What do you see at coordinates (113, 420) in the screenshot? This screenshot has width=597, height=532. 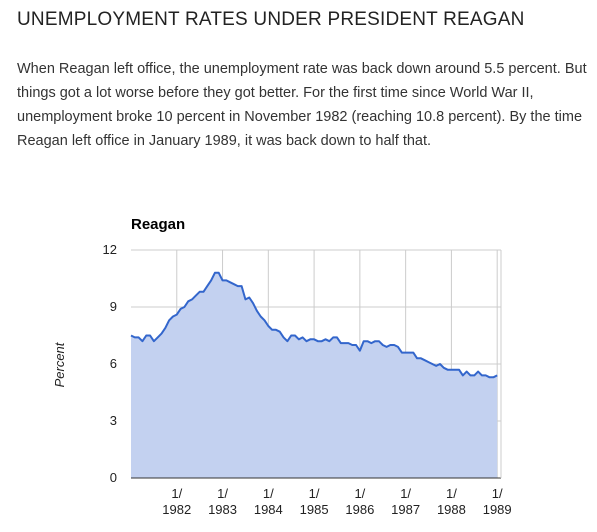 I see `y-tick-label: 3` at bounding box center [113, 420].